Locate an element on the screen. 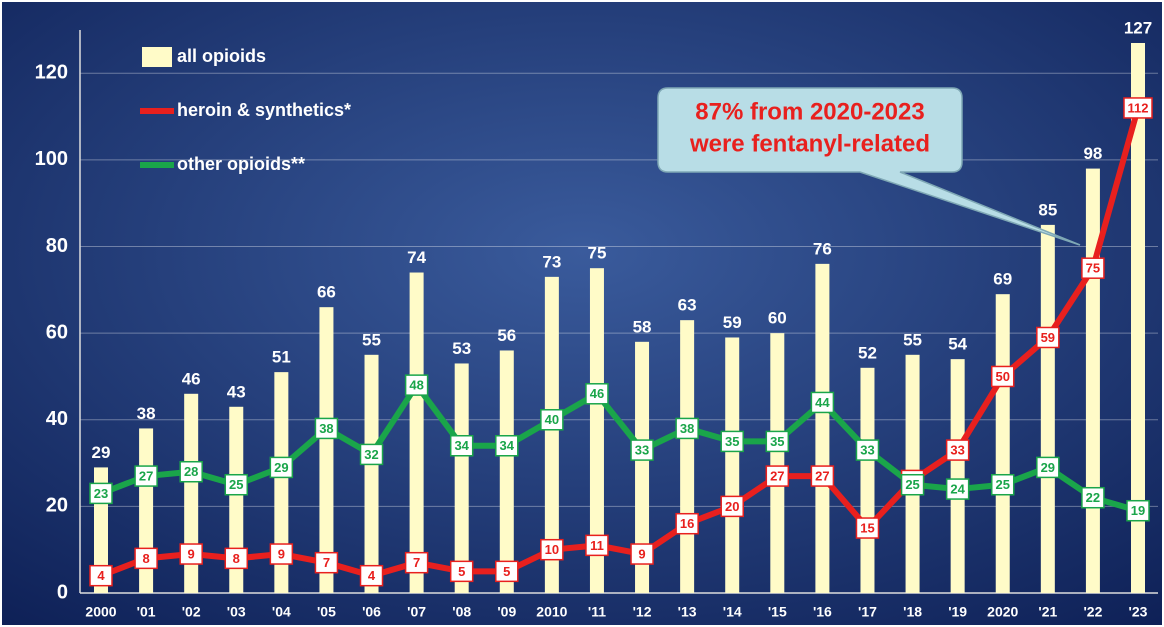  bar-value-label: 98 is located at coordinates (1092, 153).